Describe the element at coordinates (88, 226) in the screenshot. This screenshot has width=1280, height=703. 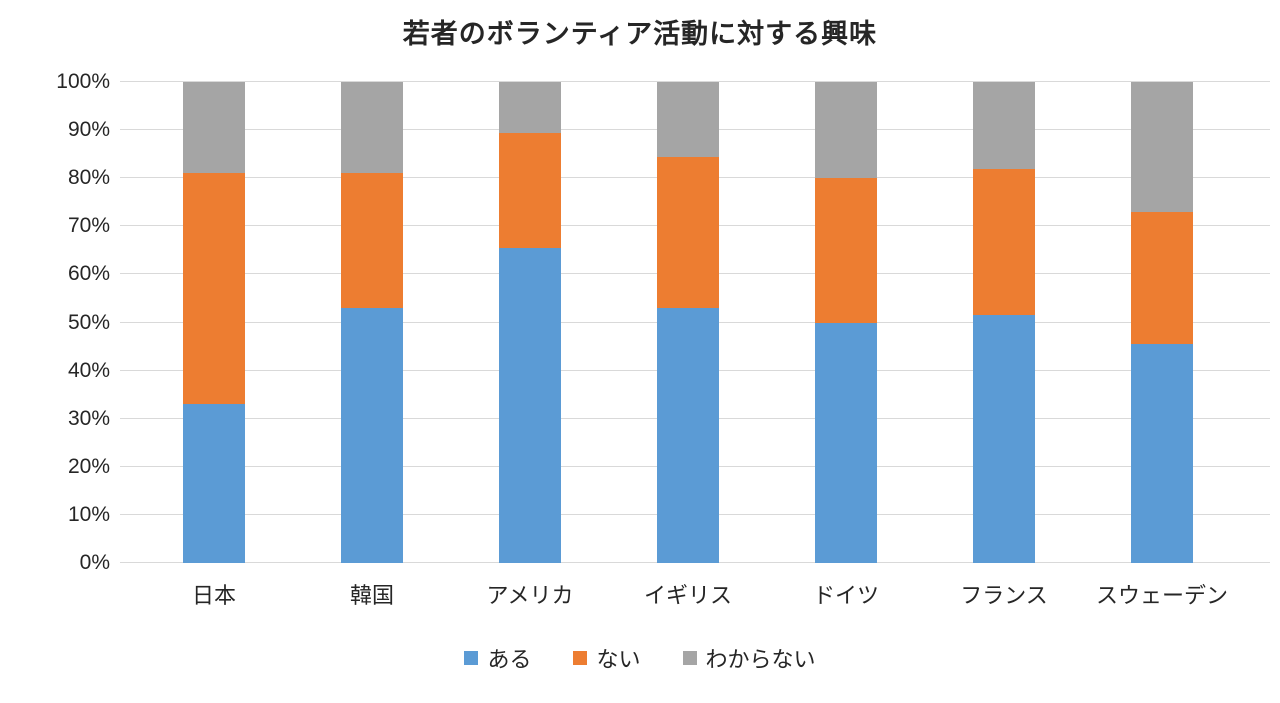
I see `y-tick-label: 70%` at that location.